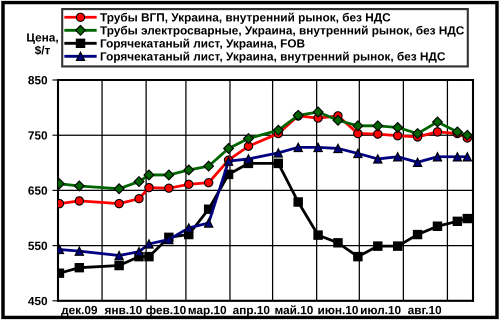  What do you see at coordinates (338, 310) in the screenshot?
I see `x-tick-label: июн.10` at bounding box center [338, 310].